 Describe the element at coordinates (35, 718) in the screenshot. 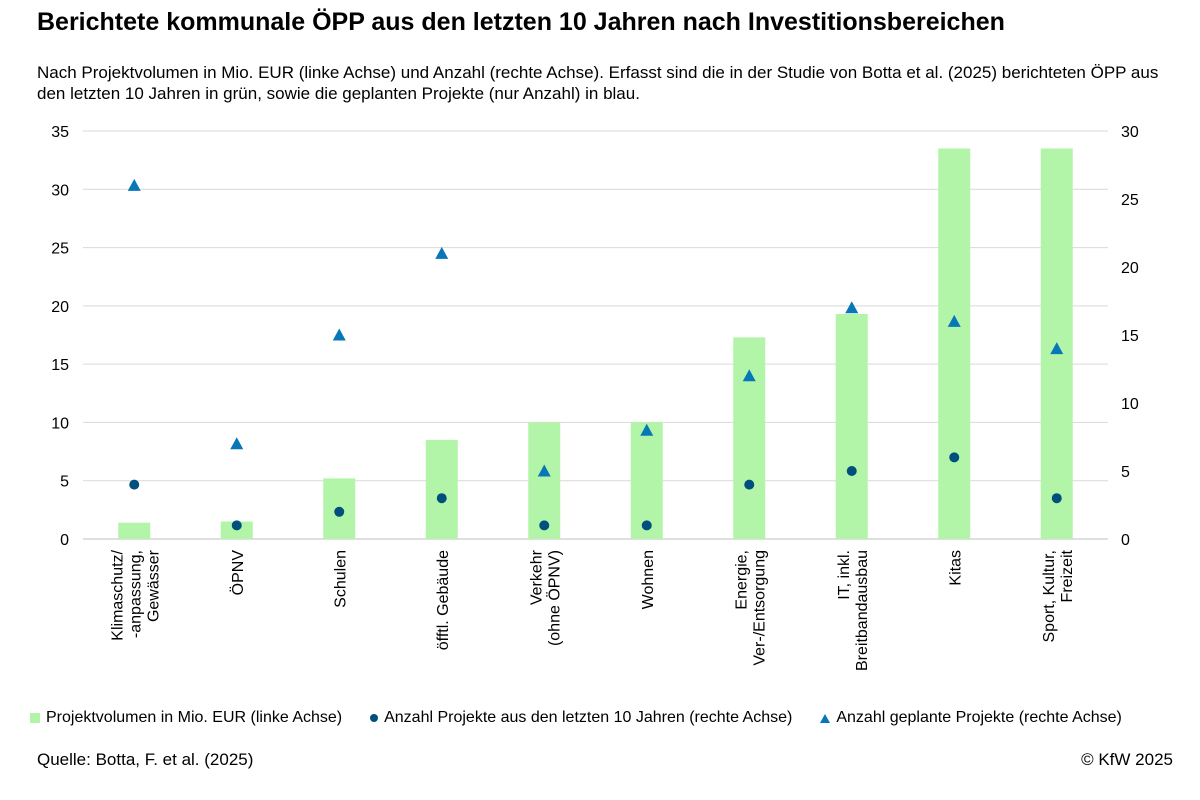

I see `legend-swatch-bar` at that location.